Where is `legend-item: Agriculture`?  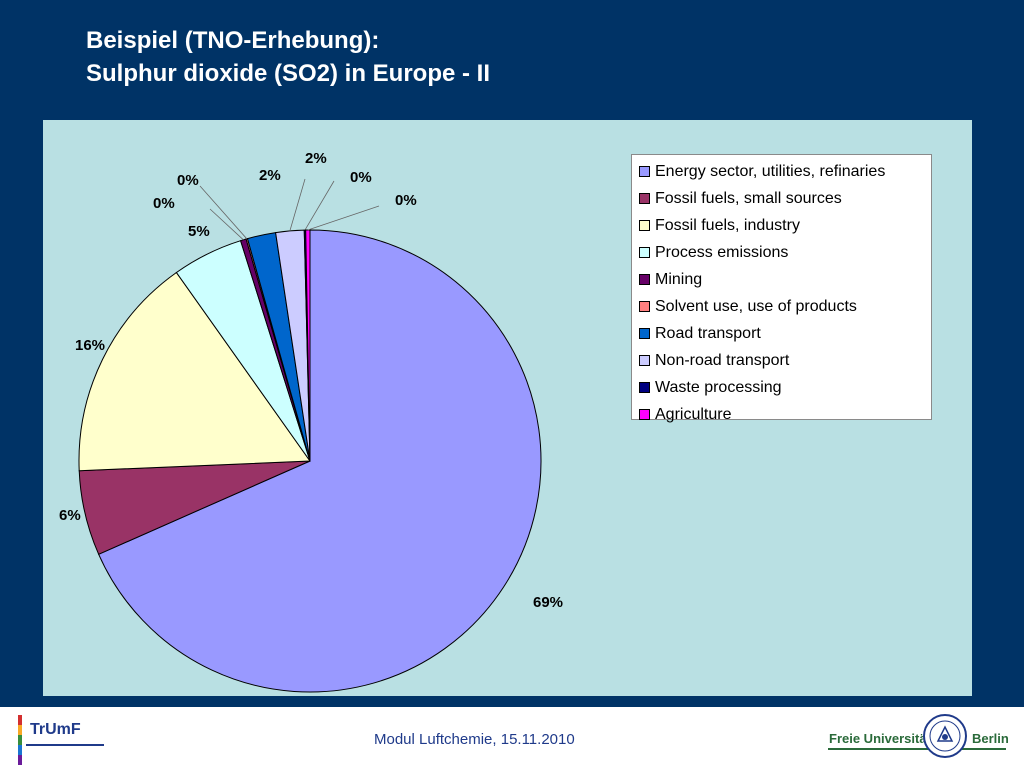
legend-item: Agriculture is located at coordinates (785, 414).